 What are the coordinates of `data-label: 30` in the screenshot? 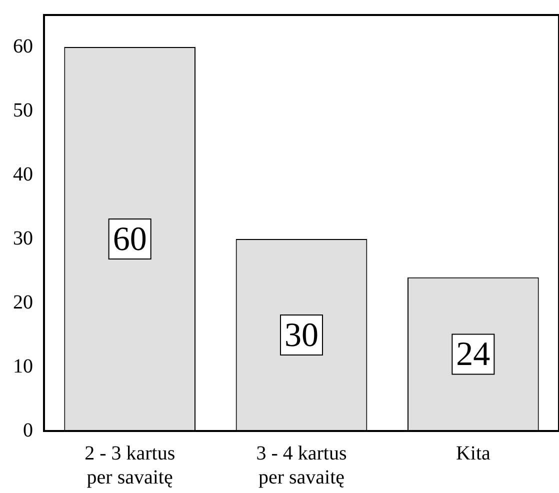 It's located at (301, 335).